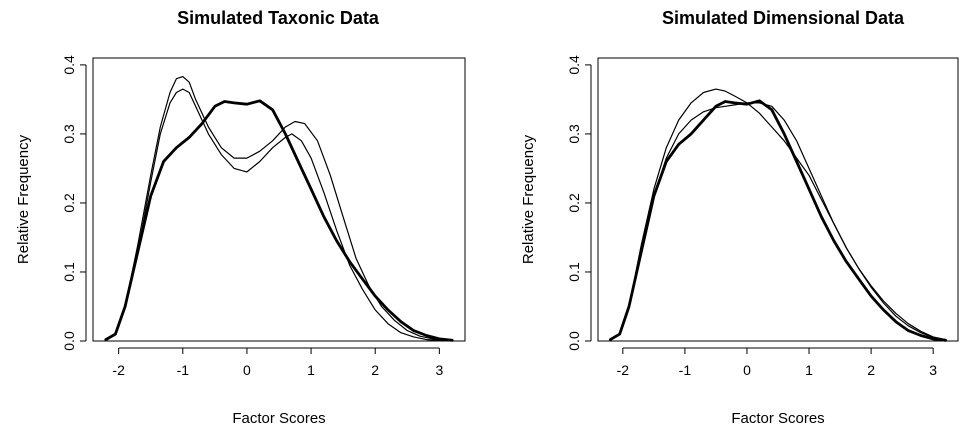  Describe the element at coordinates (278, 18) in the screenshot. I see `chart-title: Simulated Taxonic Data` at that location.